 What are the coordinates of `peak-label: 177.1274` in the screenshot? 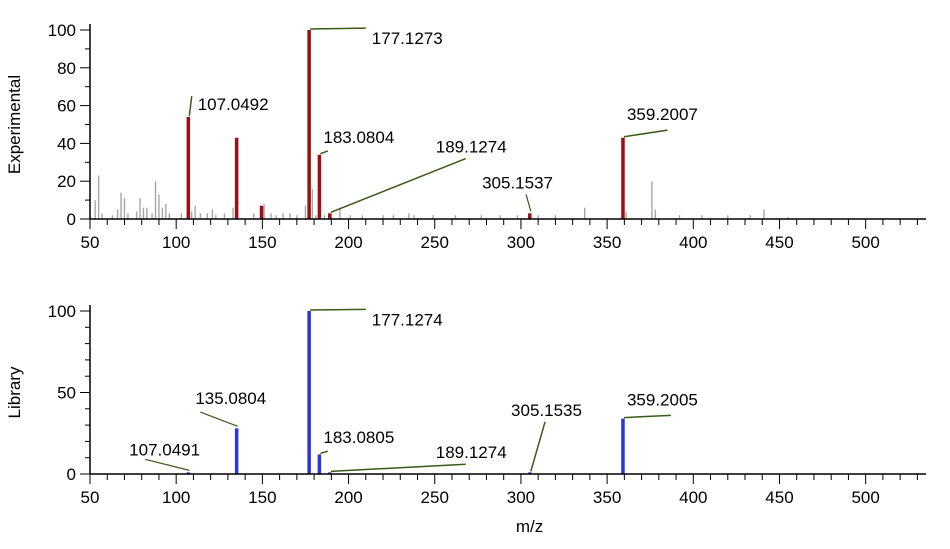 It's located at (407, 319).